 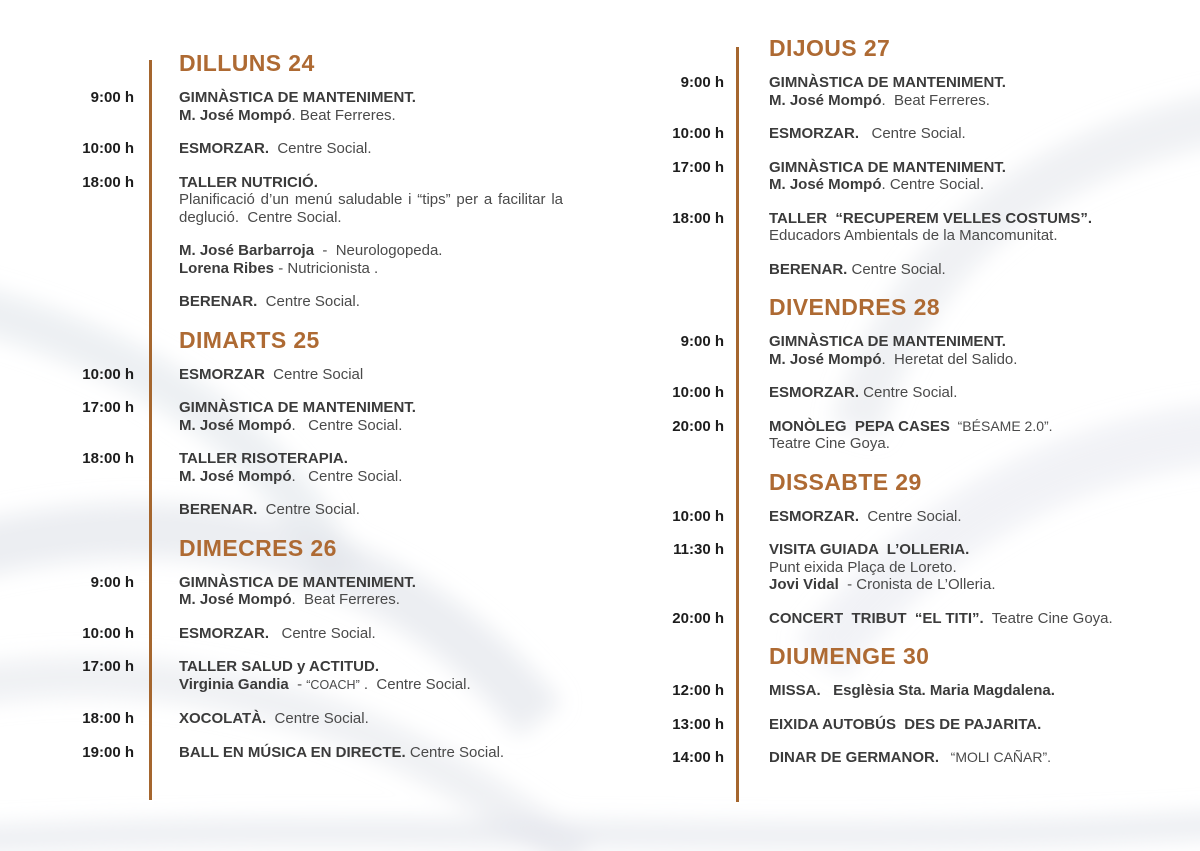 I want to click on text-segment: M. José Barbarroja, so click(x=247, y=250).